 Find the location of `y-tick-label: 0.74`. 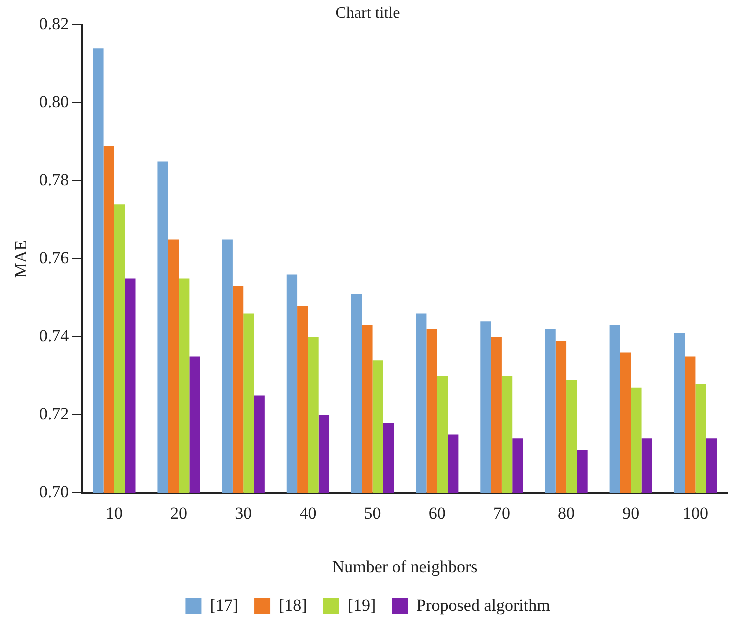

y-tick-label: 0.74 is located at coordinates (54, 336).